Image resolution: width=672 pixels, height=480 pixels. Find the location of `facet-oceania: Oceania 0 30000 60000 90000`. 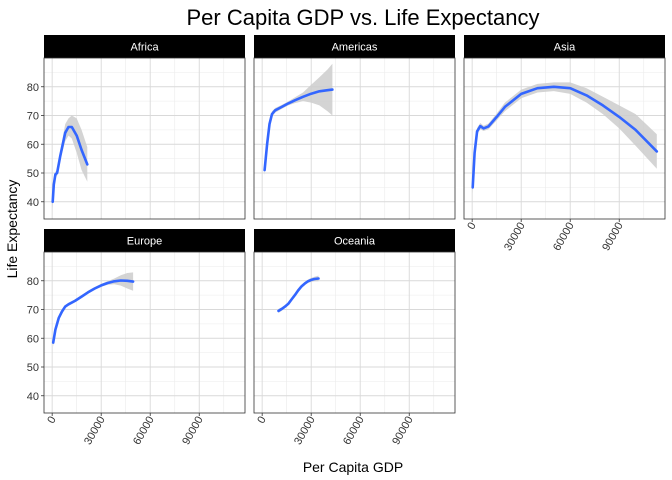

facet-oceania: Oceania 0 30000 60000 90000 is located at coordinates (354, 338).